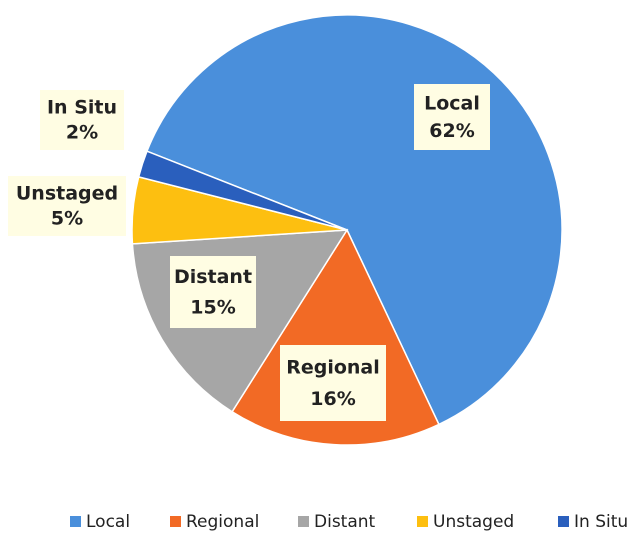 The height and width of the screenshot is (537, 643). What do you see at coordinates (601, 522) in the screenshot?
I see `legend-label: In Situ` at bounding box center [601, 522].